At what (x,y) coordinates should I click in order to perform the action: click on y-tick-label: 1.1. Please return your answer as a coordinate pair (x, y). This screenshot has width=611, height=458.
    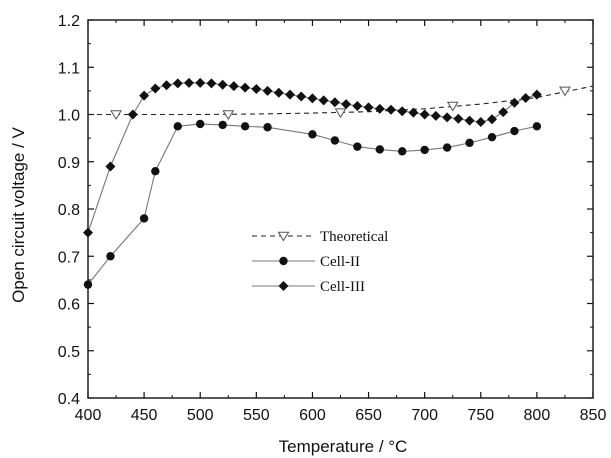
    Looking at the image, I should click on (69, 68).